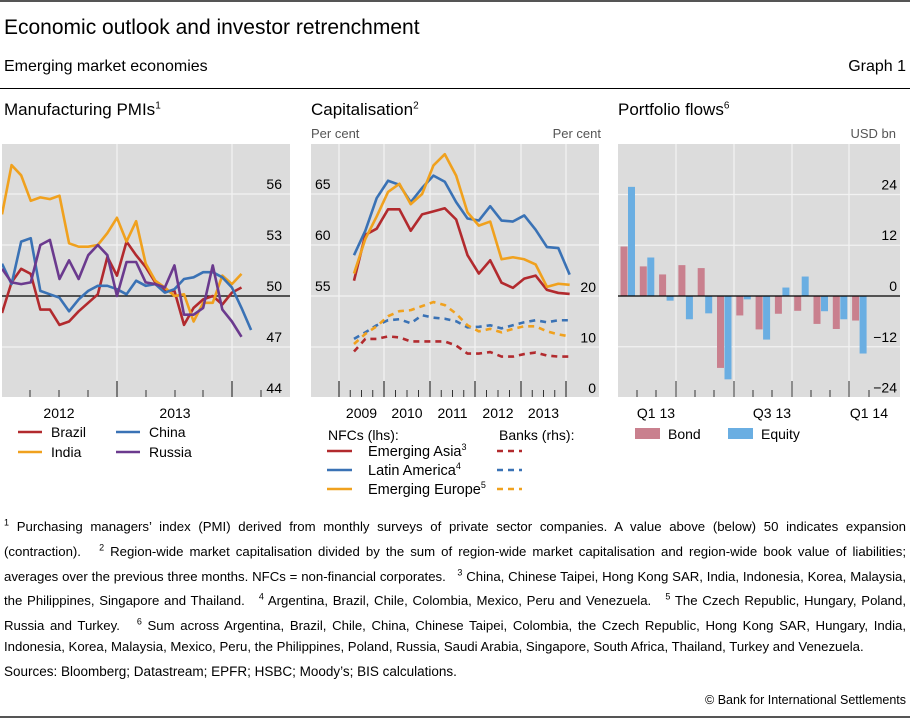  I want to click on pmi-legend-label-brazil: Brazil, so click(68, 432).